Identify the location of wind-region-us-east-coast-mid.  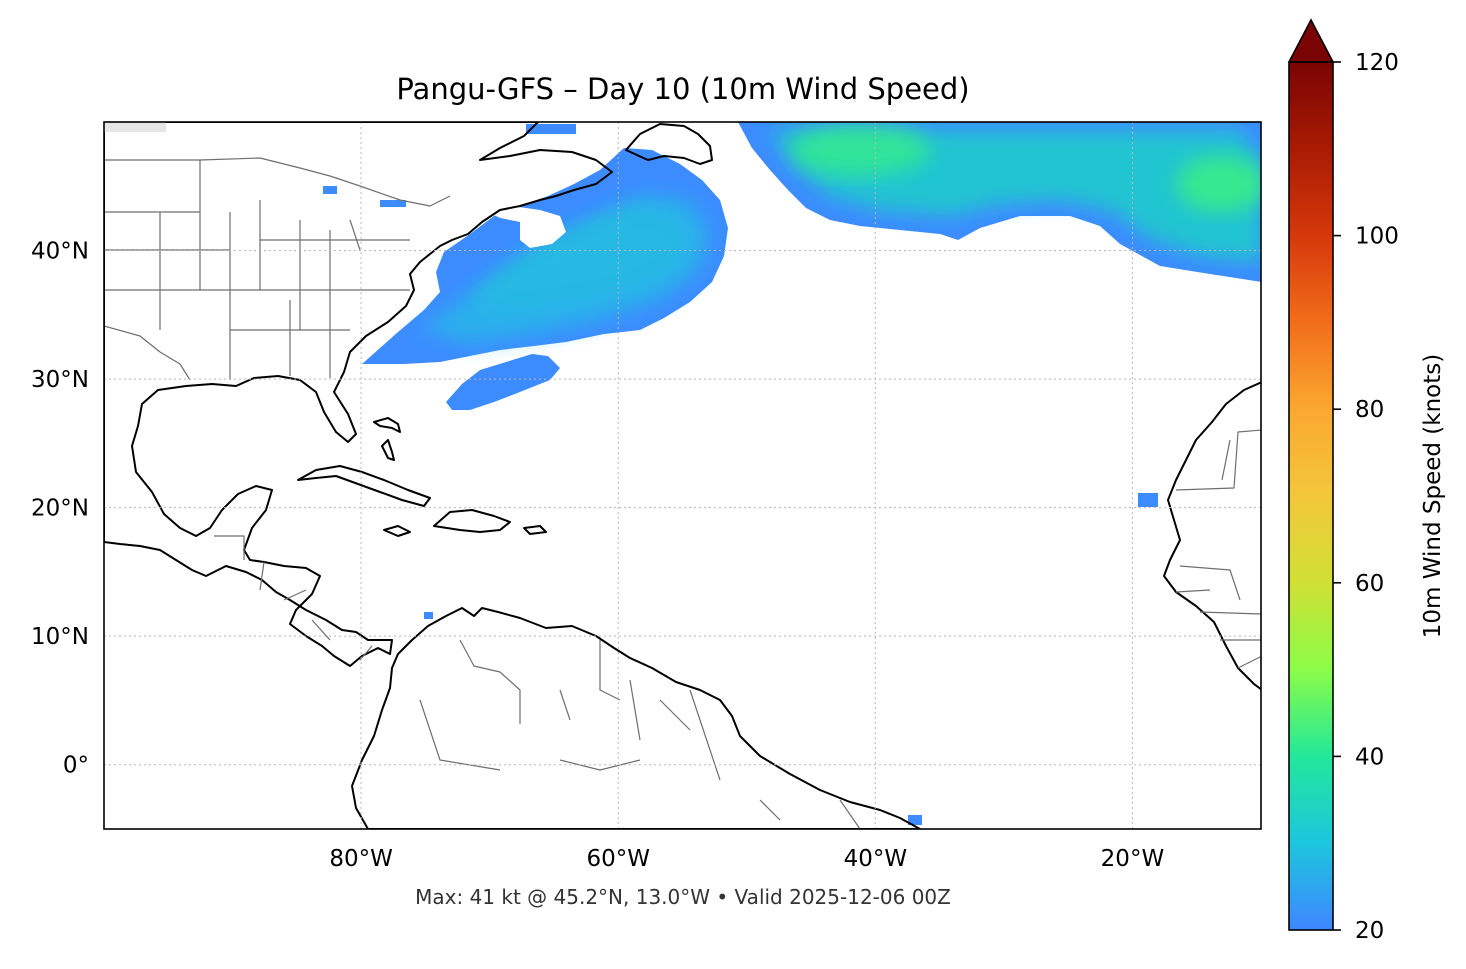
(565, 270).